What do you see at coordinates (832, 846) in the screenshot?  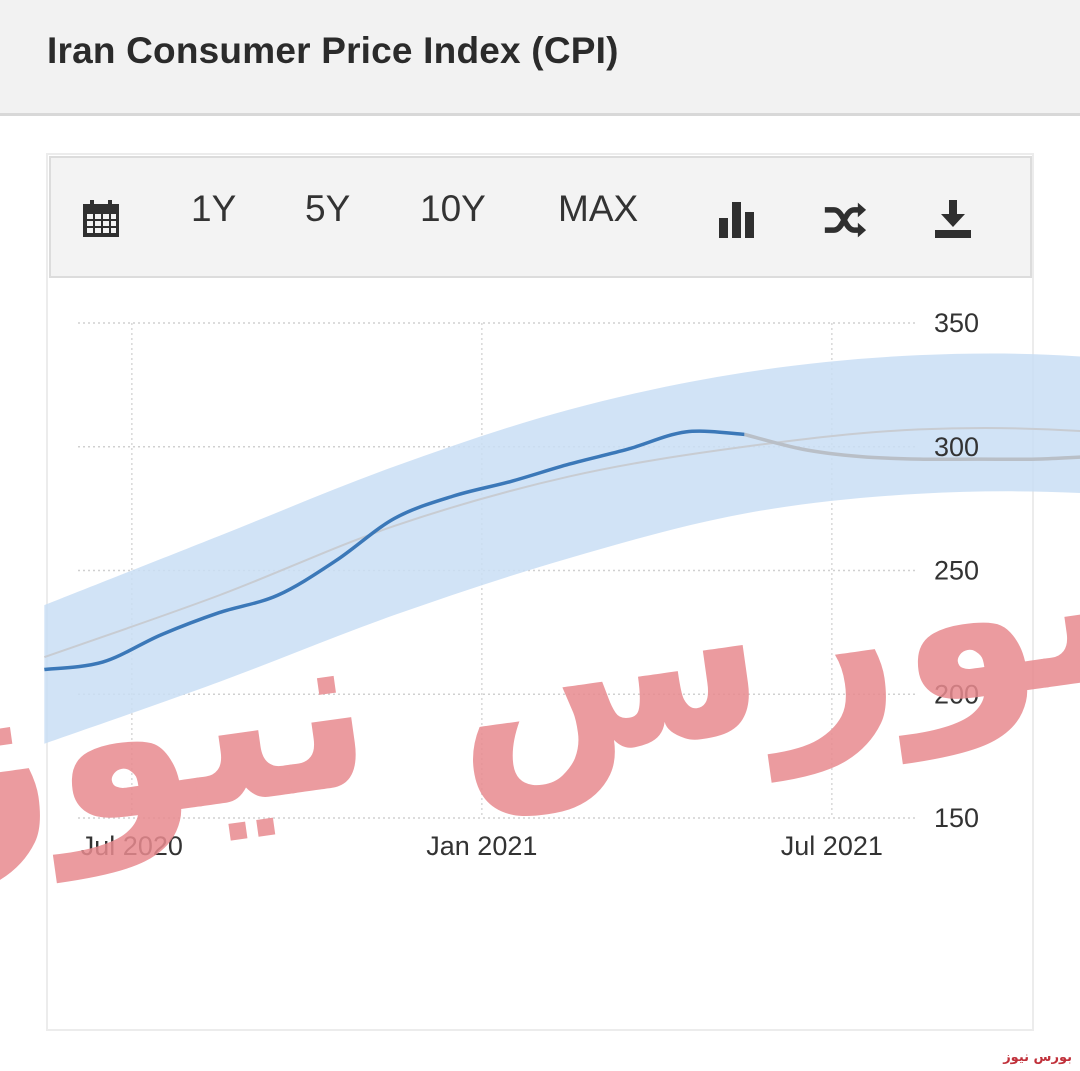 I see `x-tick-label: Jul 2021` at bounding box center [832, 846].